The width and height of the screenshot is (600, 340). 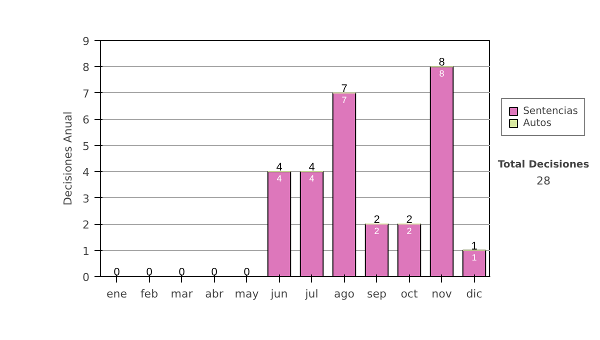 What do you see at coordinates (149, 294) in the screenshot?
I see `x-tick-label: feb` at bounding box center [149, 294].